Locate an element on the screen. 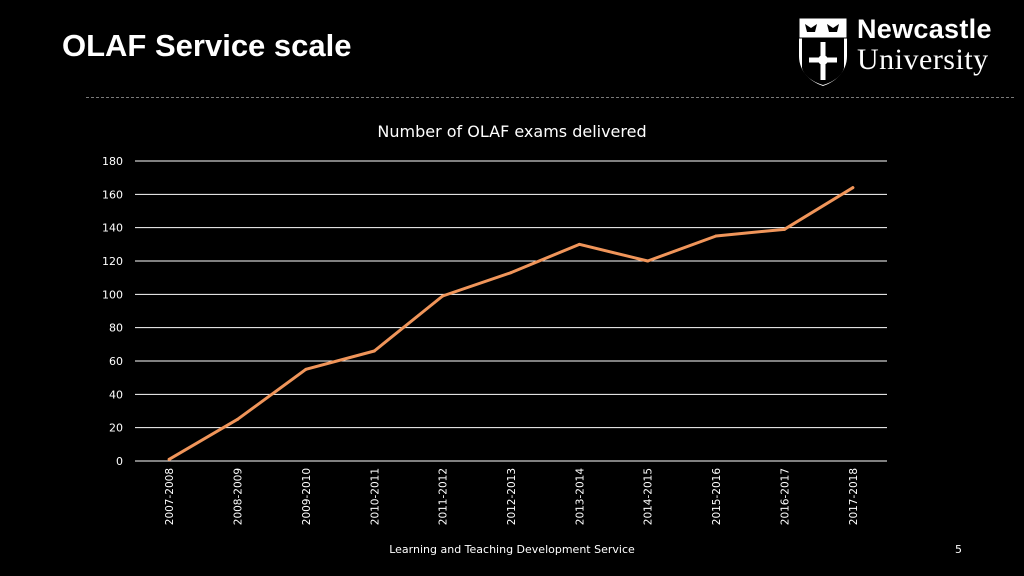 The width and height of the screenshot is (1024, 576). x-tick-label: 2016-2017 is located at coordinates (785, 496).